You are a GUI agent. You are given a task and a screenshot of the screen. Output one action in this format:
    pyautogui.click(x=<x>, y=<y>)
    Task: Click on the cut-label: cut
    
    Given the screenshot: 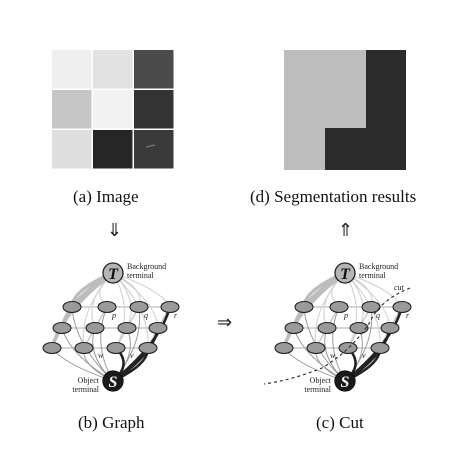 What is the action you would take?
    pyautogui.click(x=399, y=287)
    